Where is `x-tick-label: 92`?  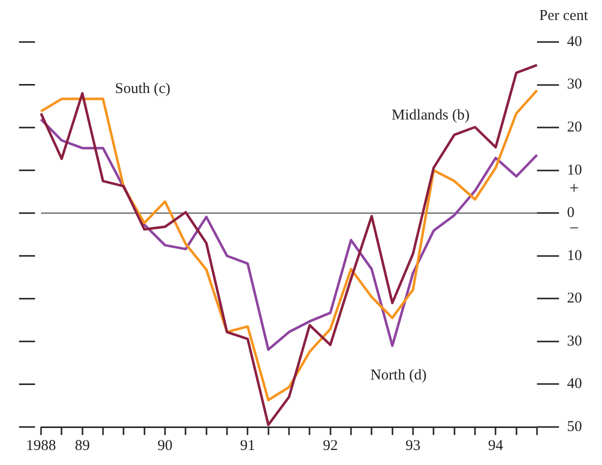 x-tick-label: 92 is located at coordinates (330, 446).